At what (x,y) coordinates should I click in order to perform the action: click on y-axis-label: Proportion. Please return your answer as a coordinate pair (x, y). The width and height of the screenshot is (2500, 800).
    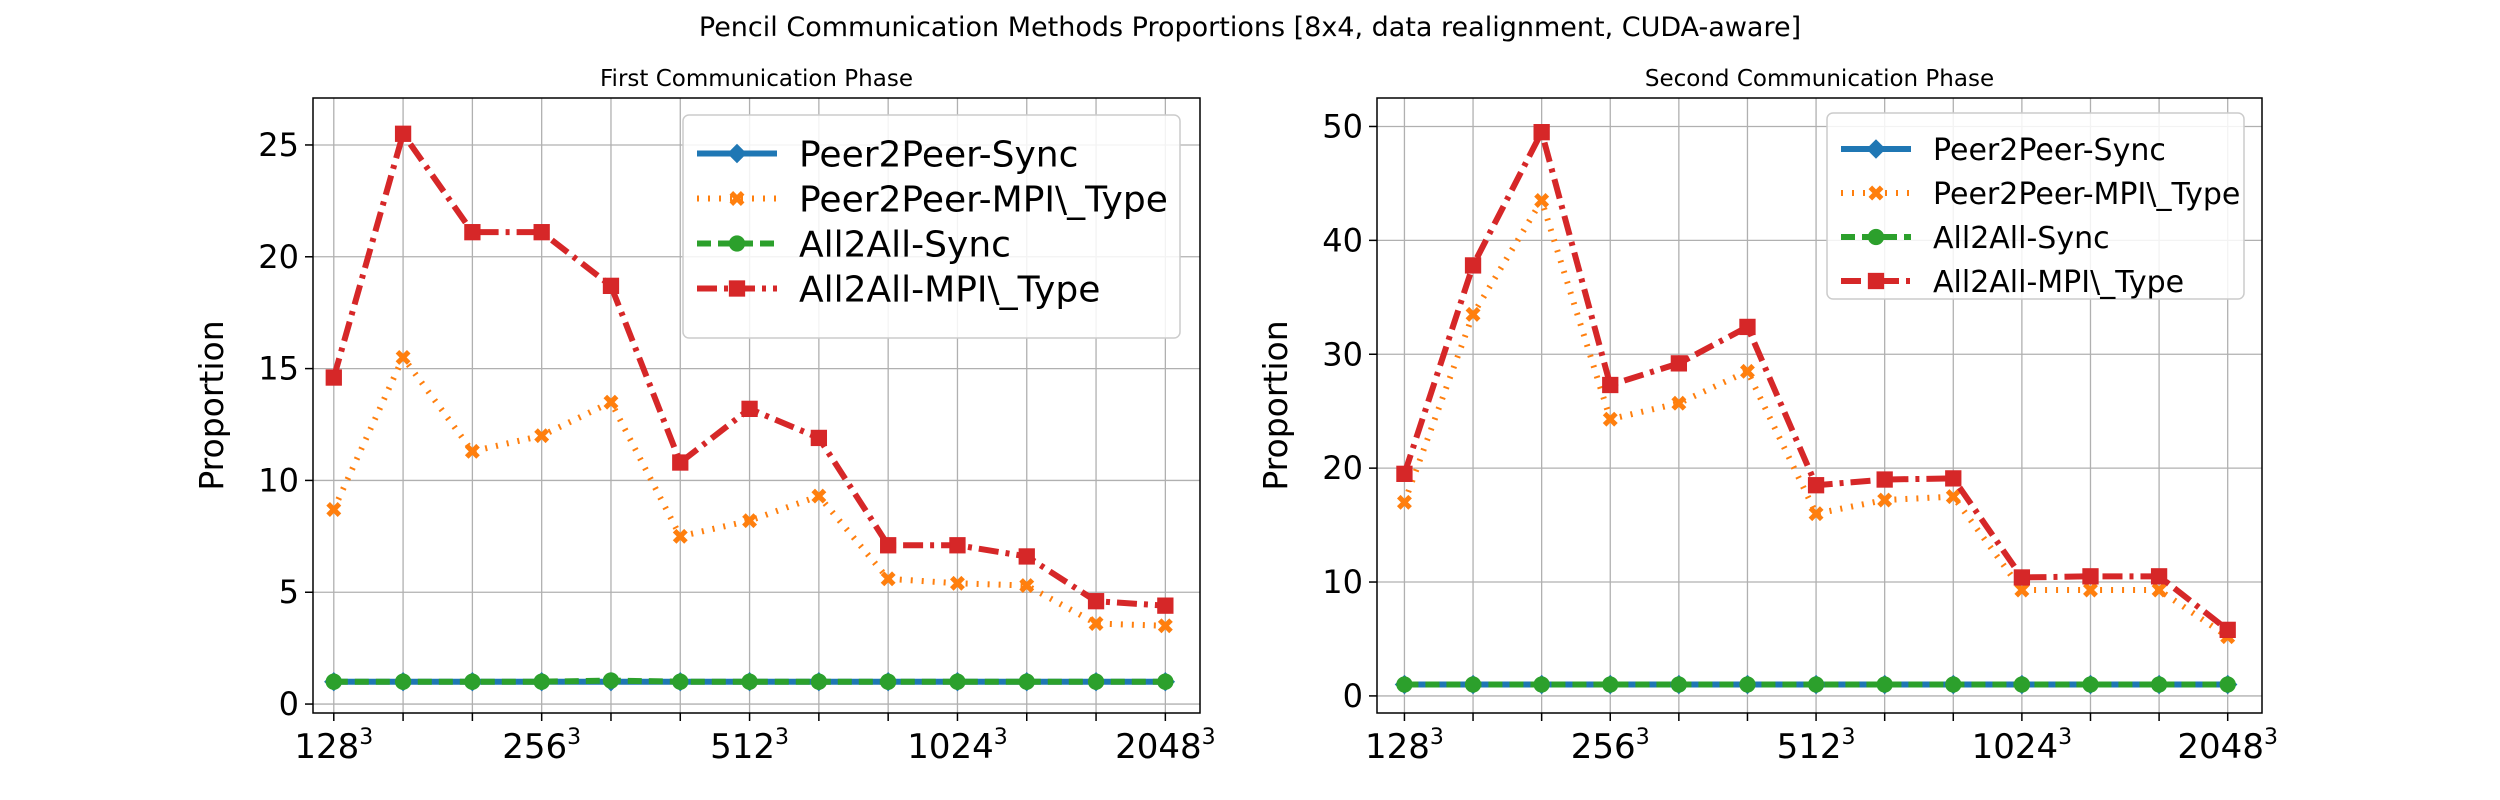
    Looking at the image, I should click on (1275, 405).